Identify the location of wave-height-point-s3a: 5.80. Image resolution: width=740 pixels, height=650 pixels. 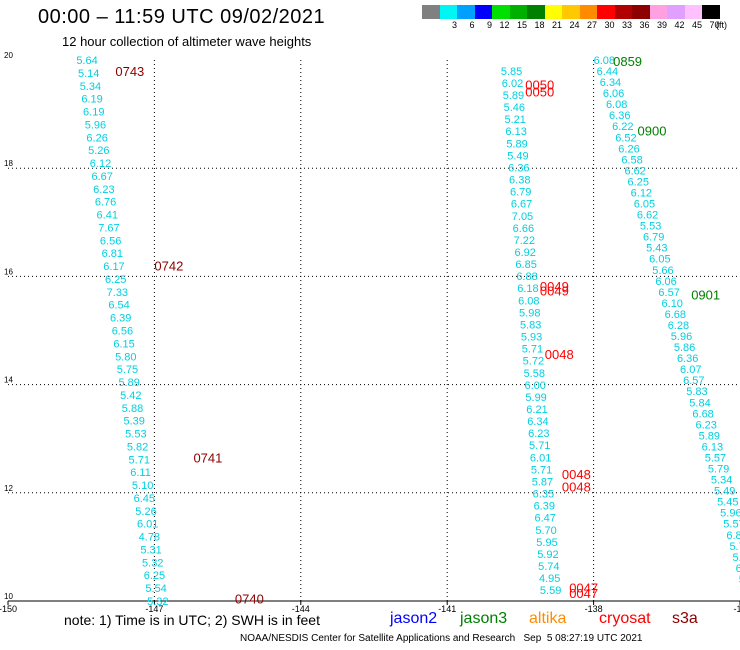
(125, 357).